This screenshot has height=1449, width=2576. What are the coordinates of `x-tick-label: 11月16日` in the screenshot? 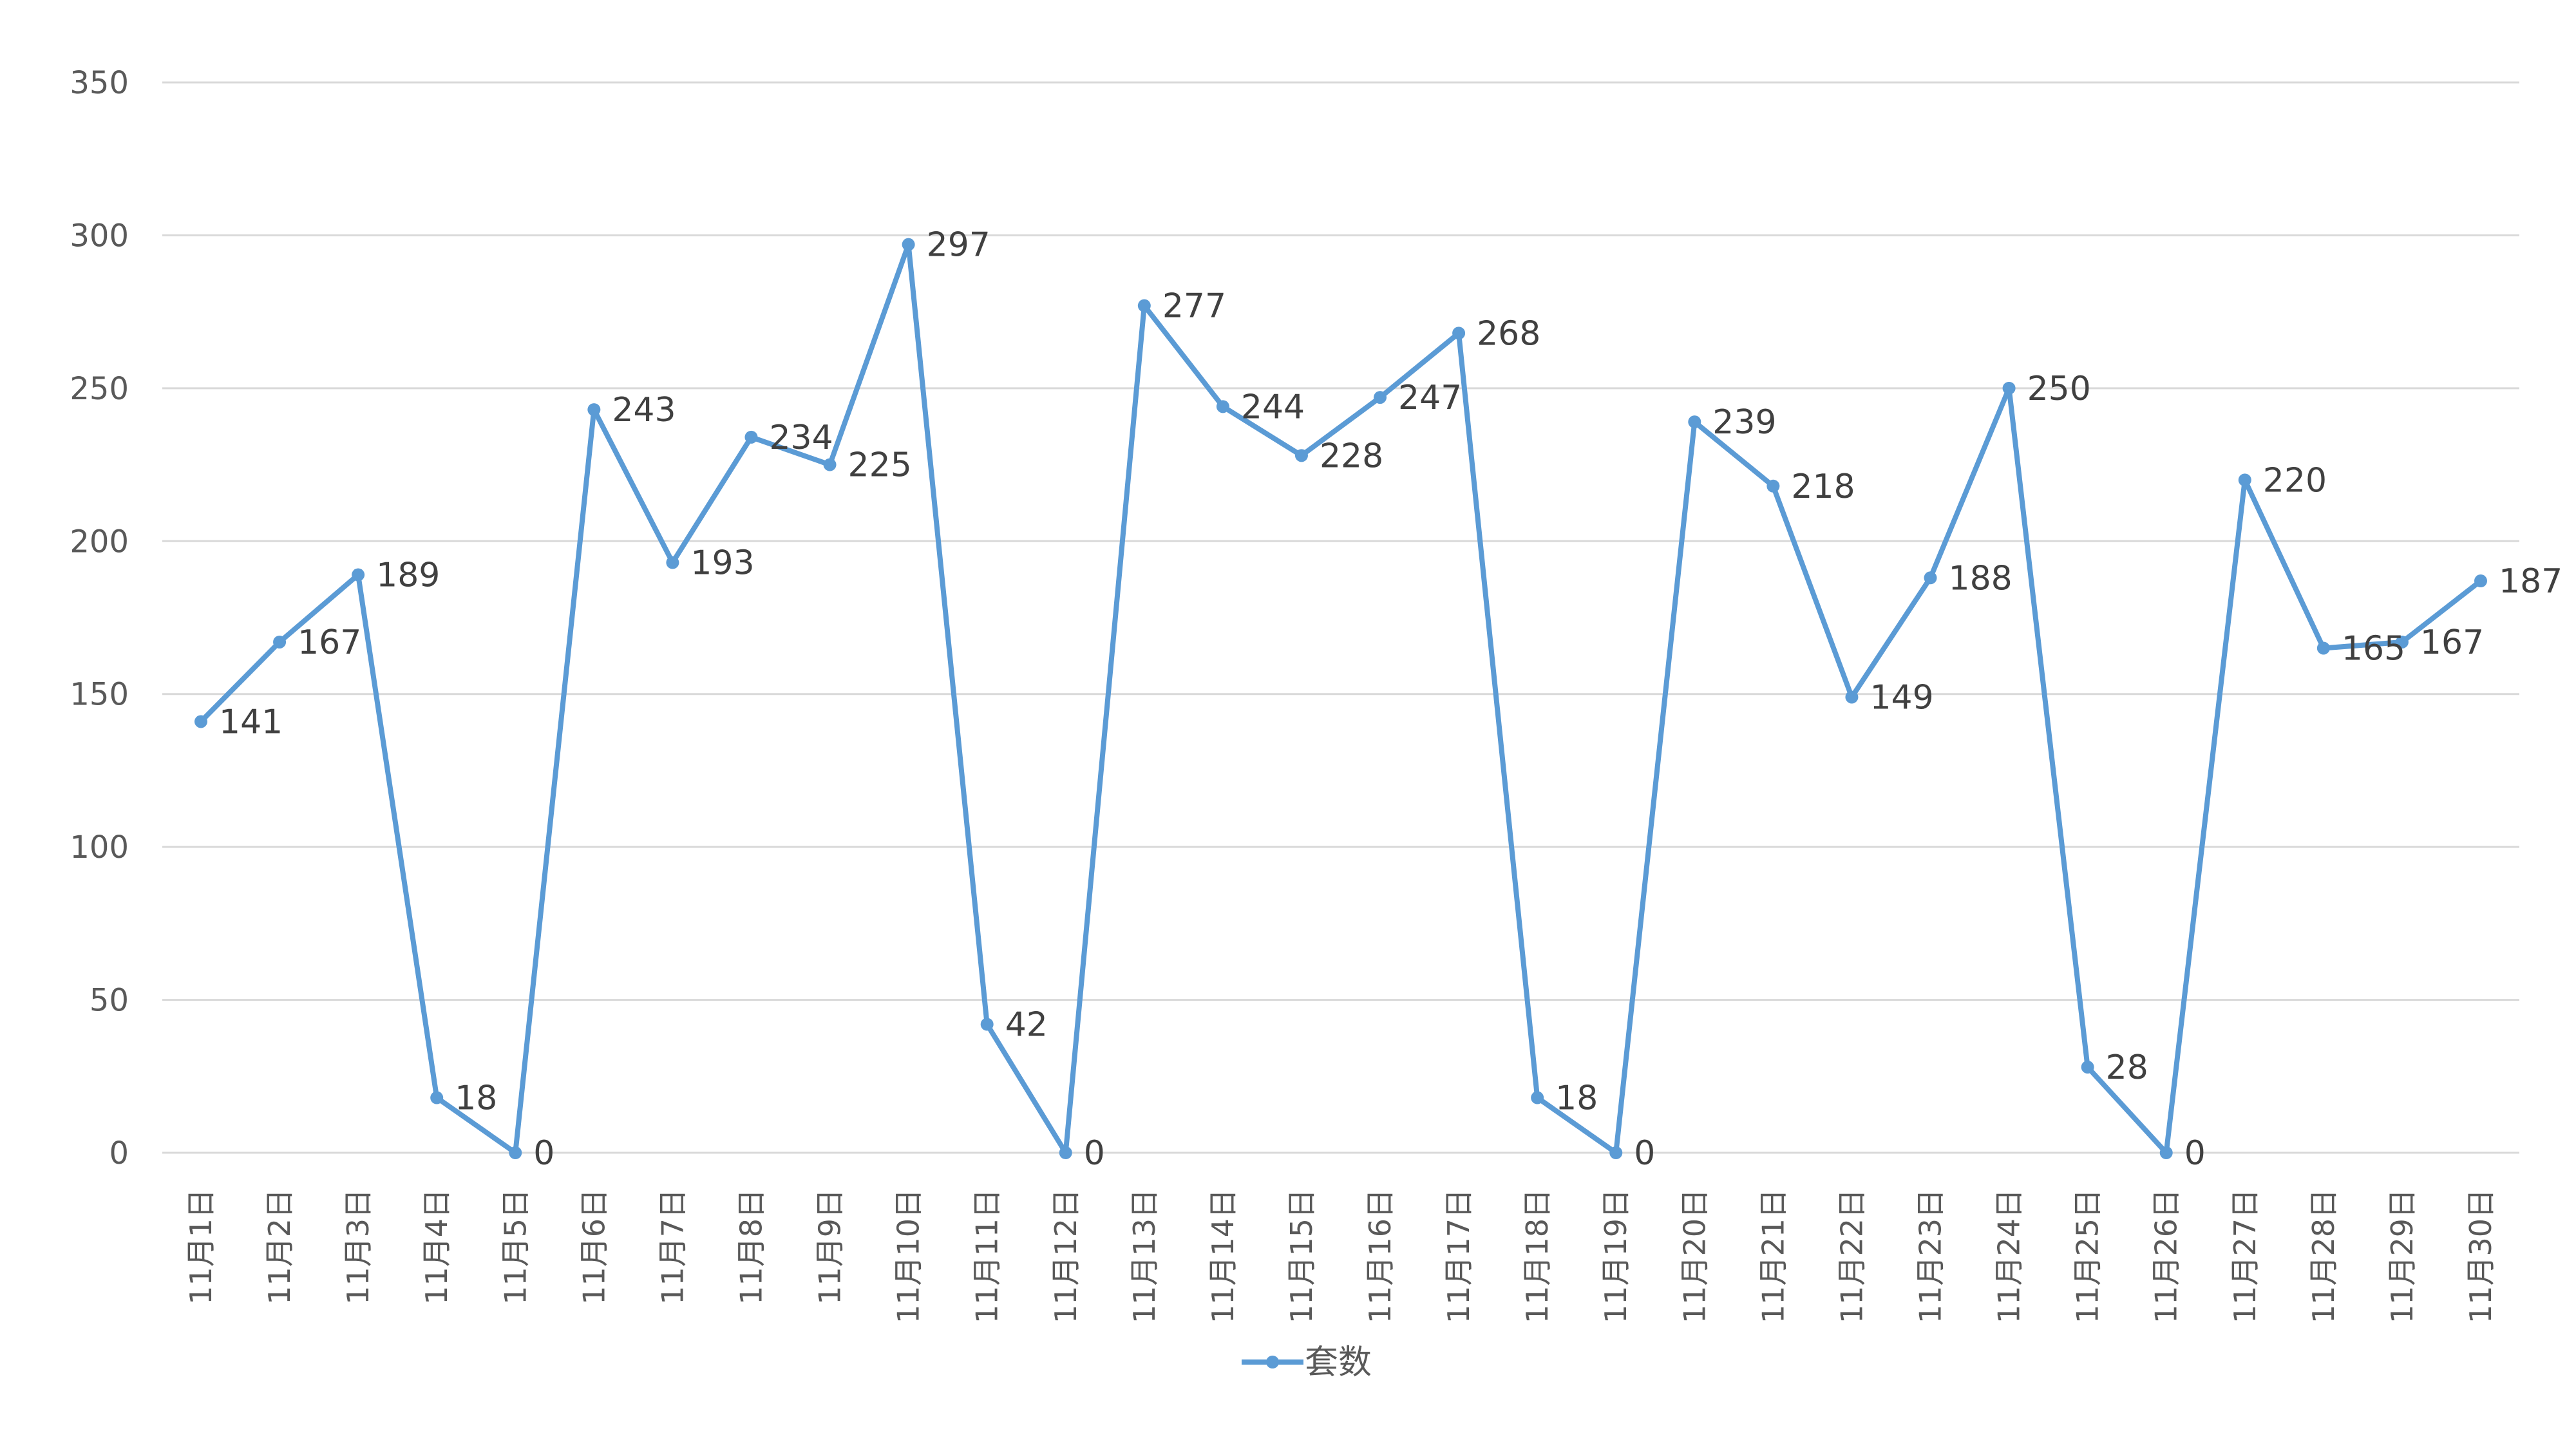 It's located at (1380, 1256).